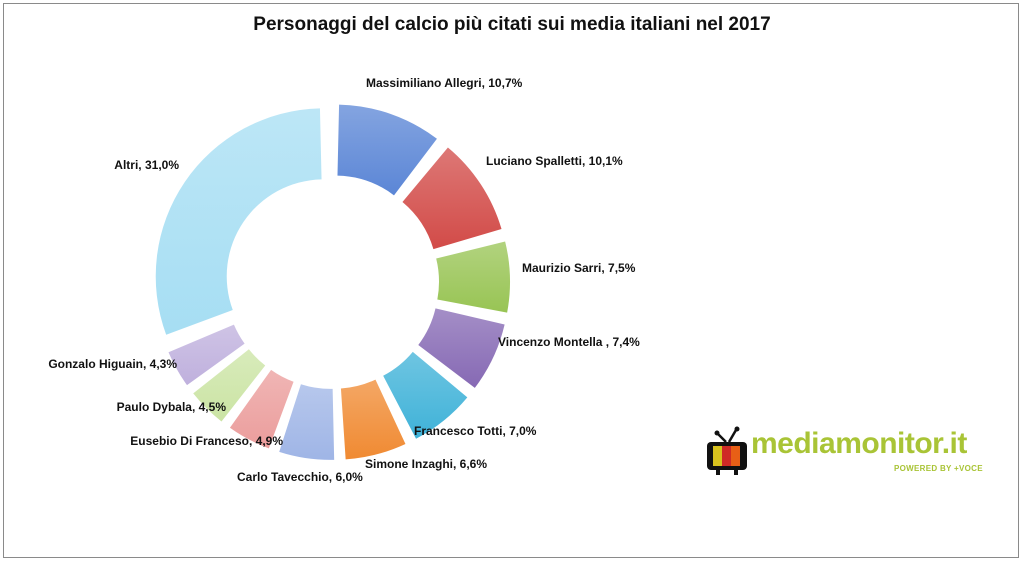 The width and height of the screenshot is (1024, 562). Describe the element at coordinates (238, 221) in the screenshot. I see `donut-slice-altri` at that location.